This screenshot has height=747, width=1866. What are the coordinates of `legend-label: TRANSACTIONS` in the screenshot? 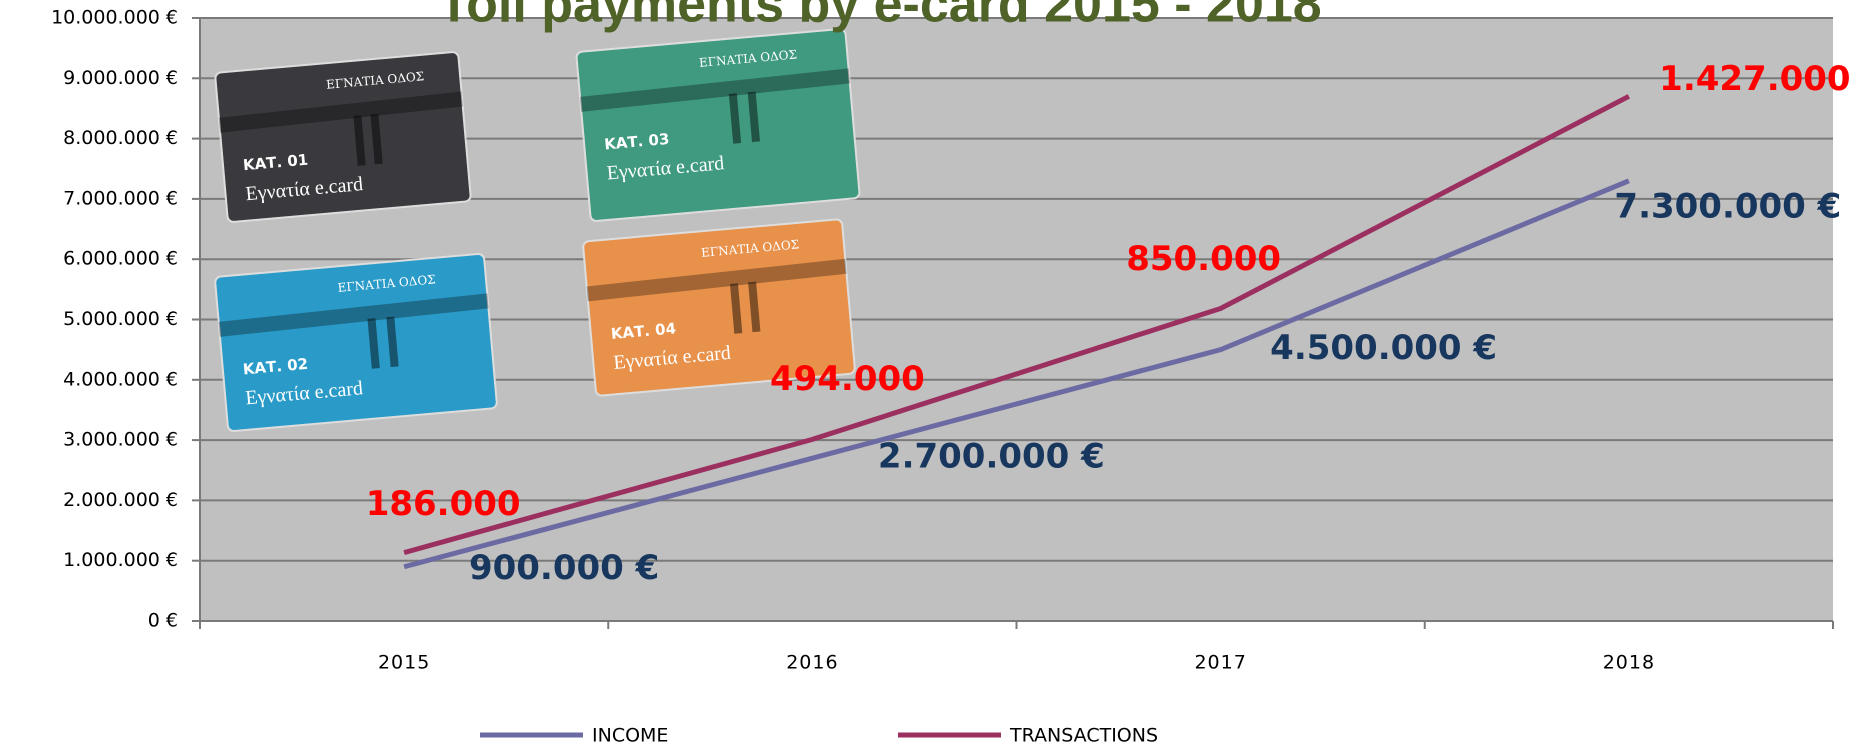 It's located at (1083, 736).